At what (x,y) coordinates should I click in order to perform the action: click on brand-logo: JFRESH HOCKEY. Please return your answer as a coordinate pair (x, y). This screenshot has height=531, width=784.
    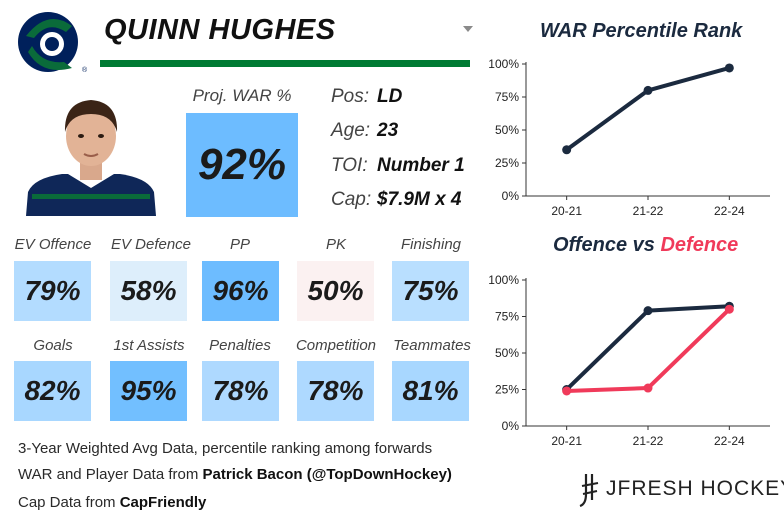
    Looking at the image, I should click on (681, 490).